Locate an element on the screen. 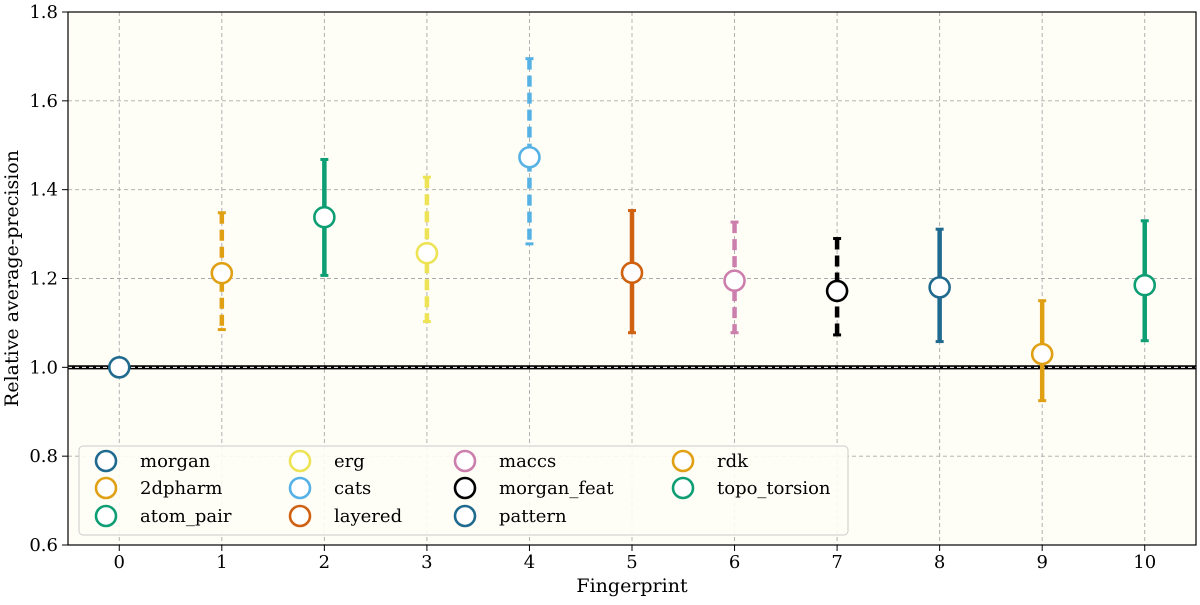 The width and height of the screenshot is (1200, 605). y-tick-label: 1.6 is located at coordinates (43, 101).